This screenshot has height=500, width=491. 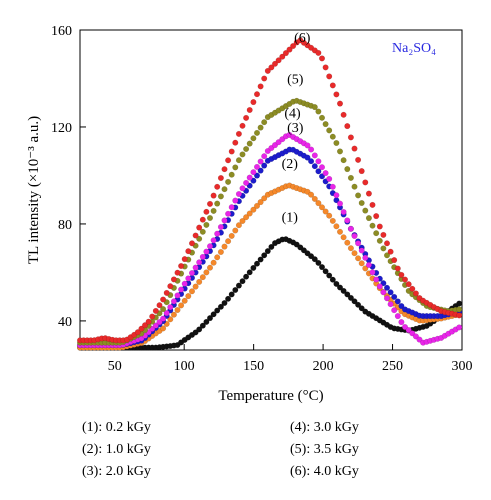 I want to click on curve-label: (6), so click(x=302, y=38).